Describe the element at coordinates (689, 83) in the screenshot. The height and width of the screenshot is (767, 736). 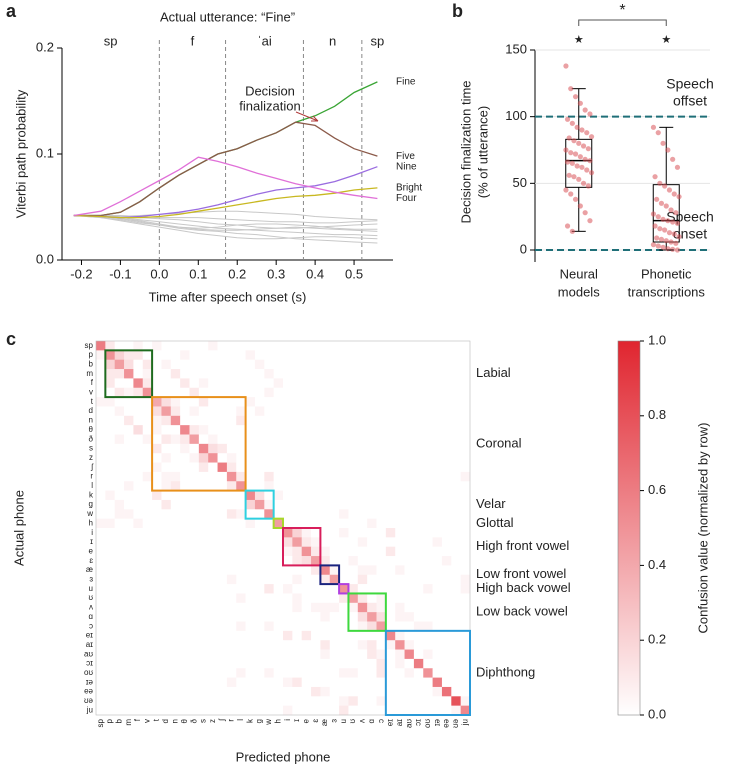
I see `reference-label: Speech` at that location.